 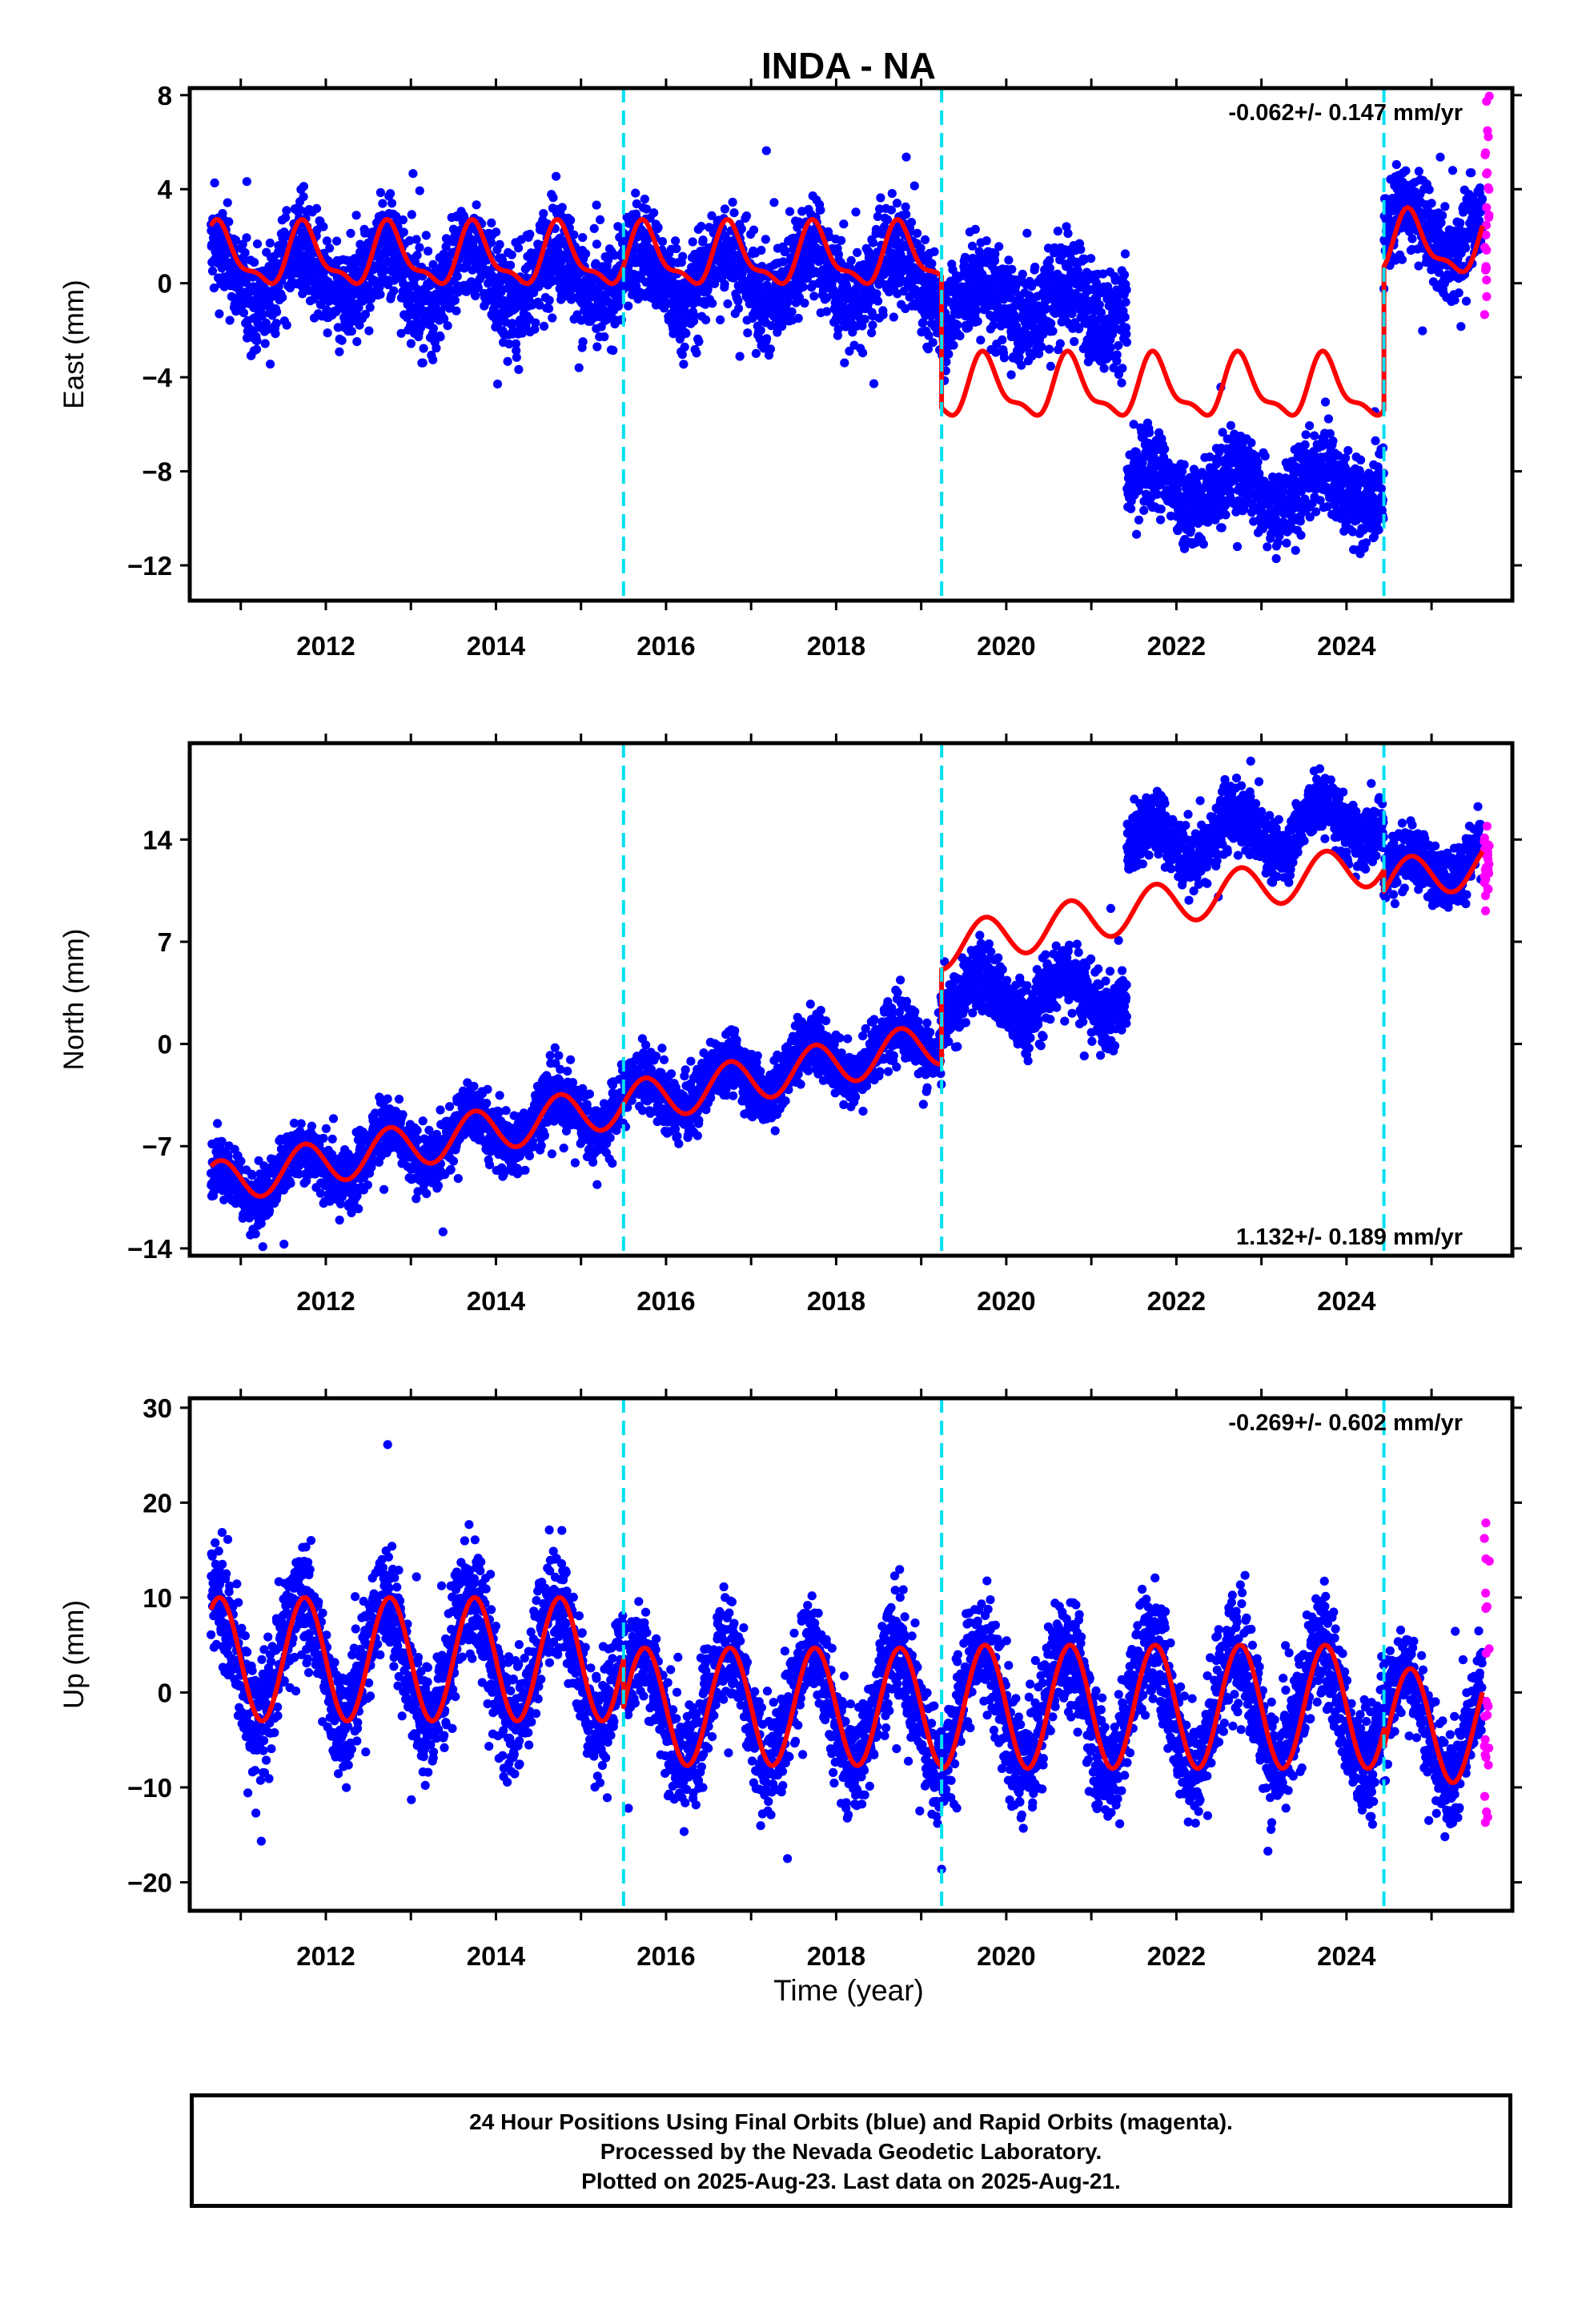 What do you see at coordinates (165, 284) in the screenshot?
I see `y-tick-label: 0` at bounding box center [165, 284].